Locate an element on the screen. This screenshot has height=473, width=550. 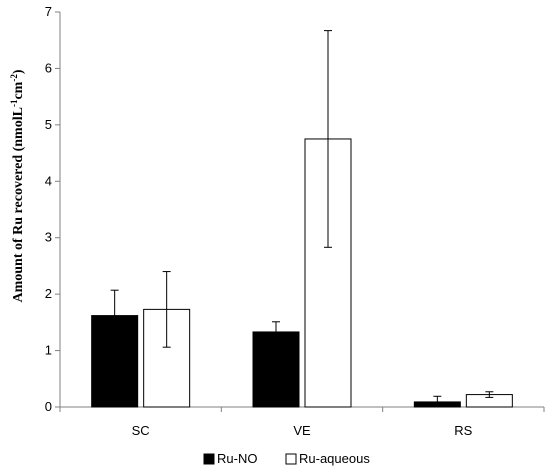
legend-swatch-ru-no is located at coordinates (209, 459).